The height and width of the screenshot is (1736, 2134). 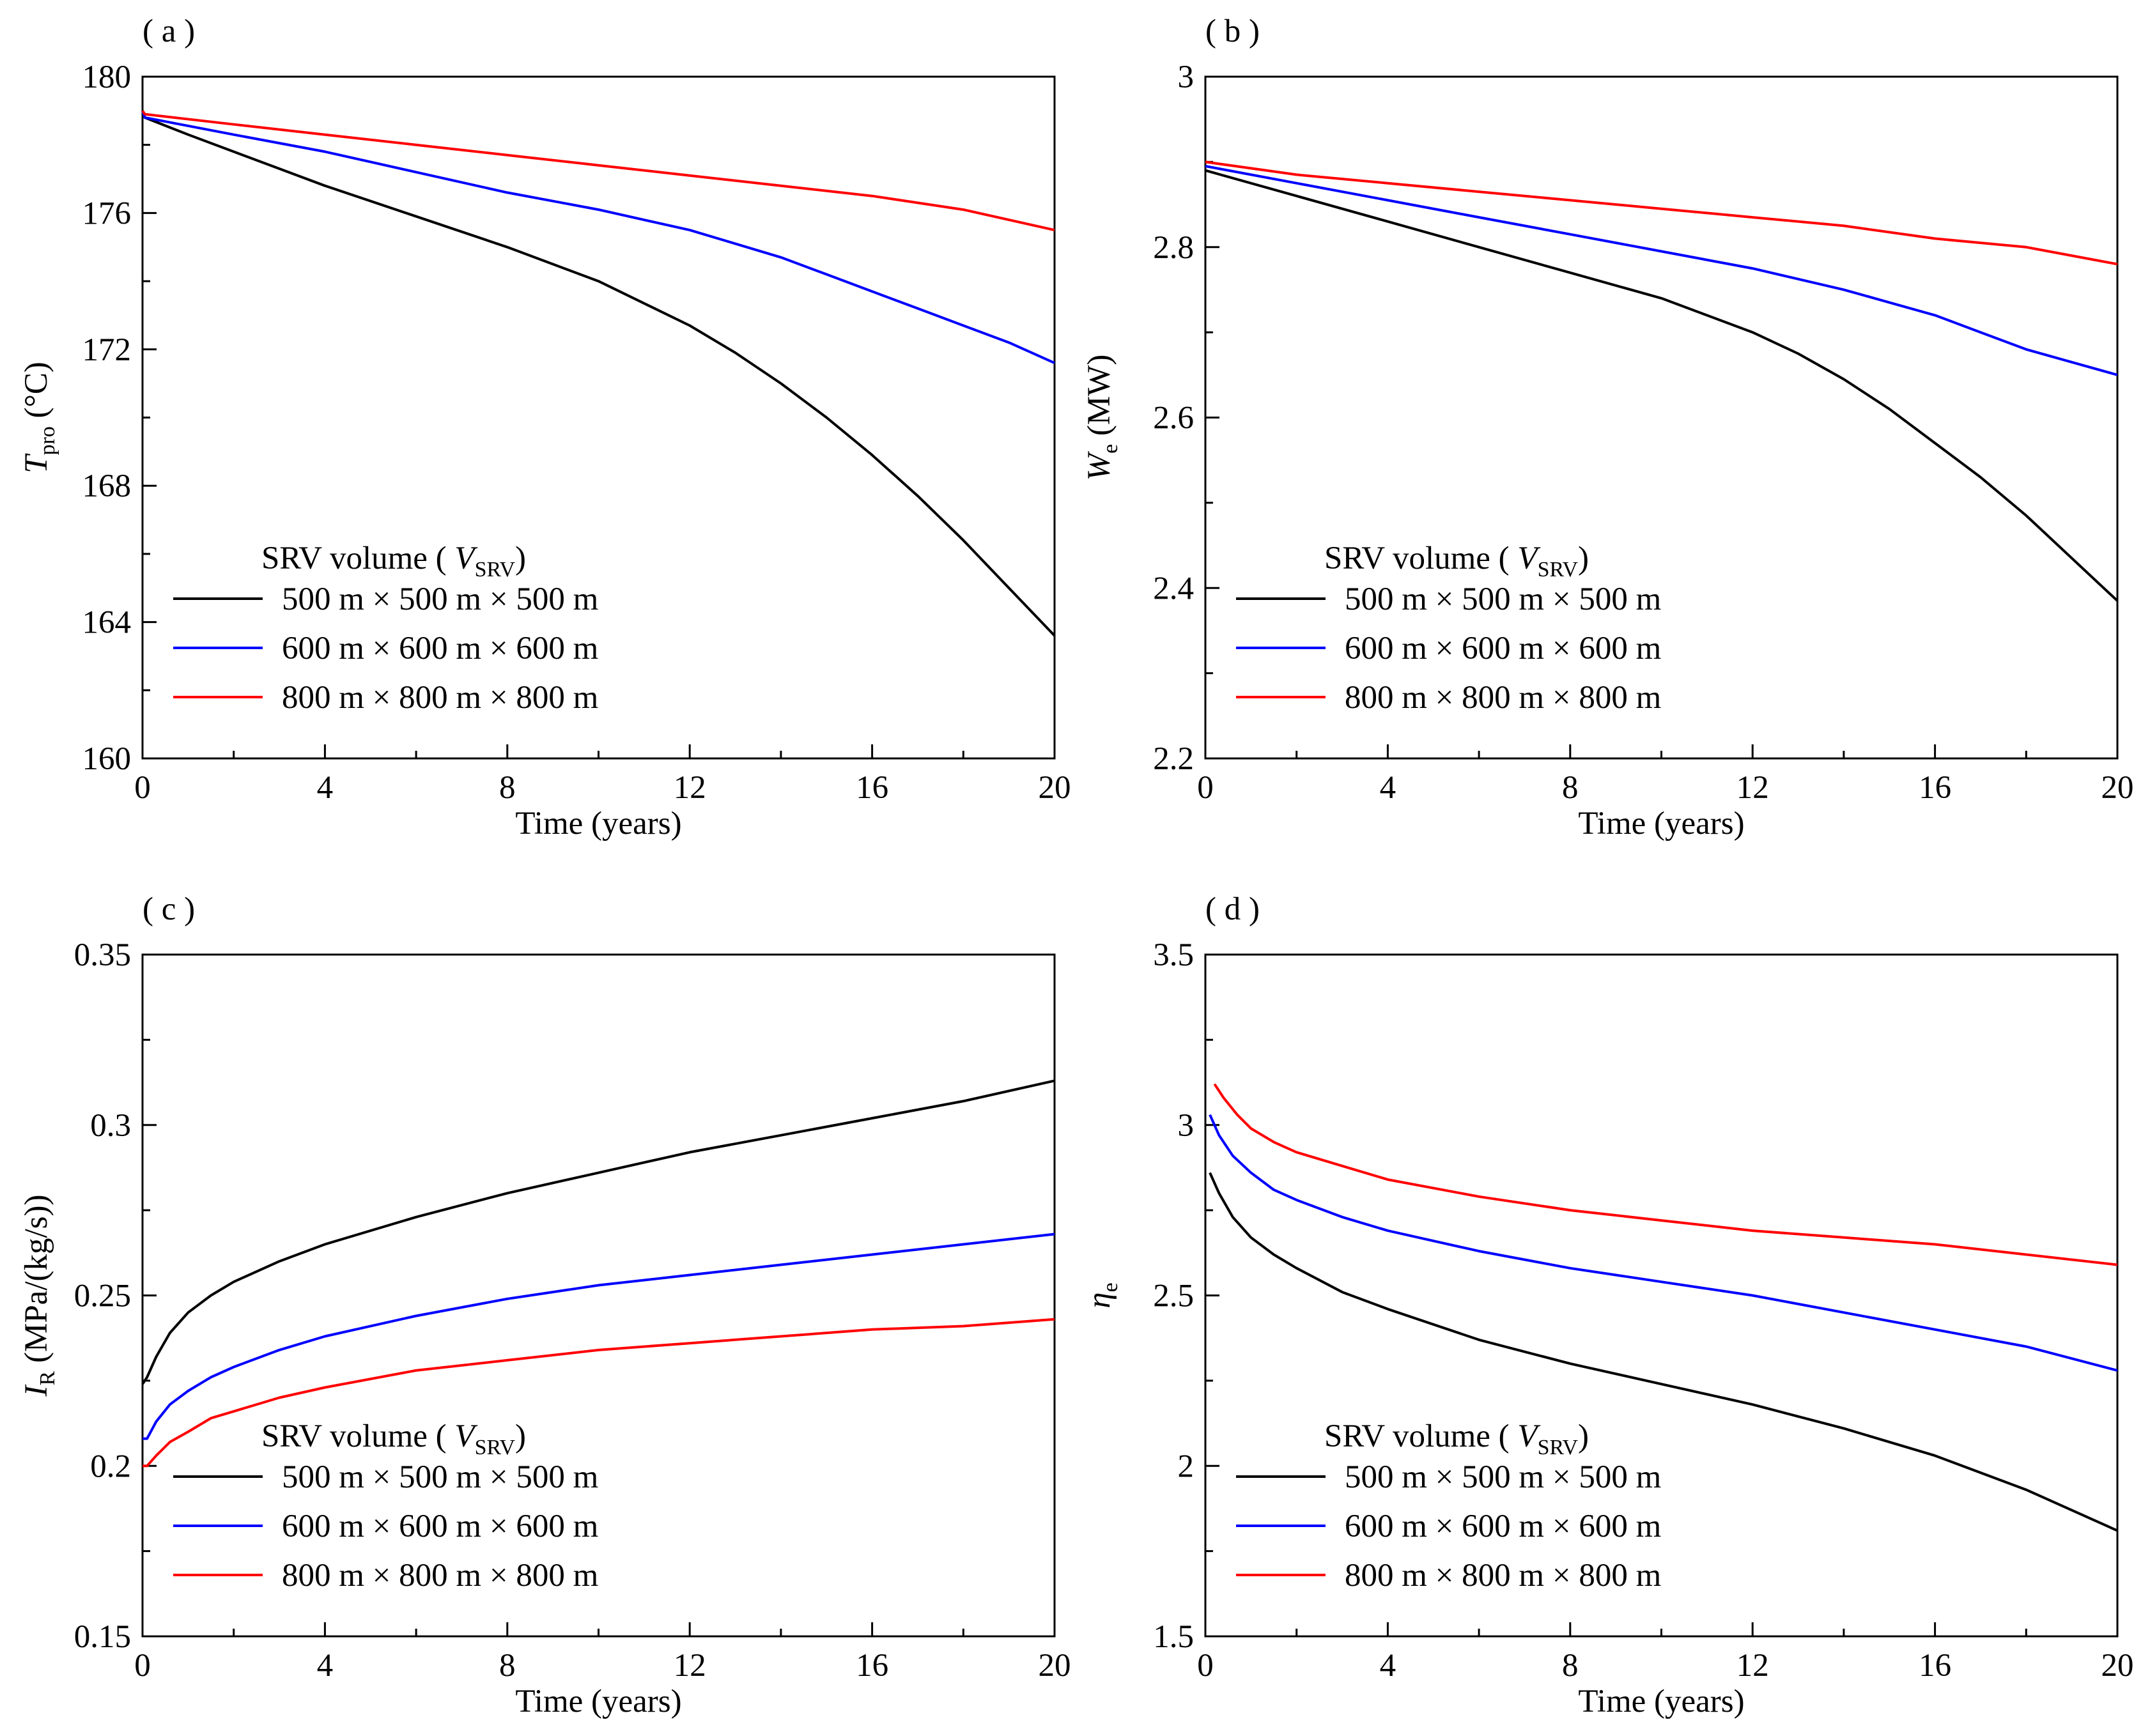 What do you see at coordinates (1173, 759) in the screenshot?
I see `y-tick-label: 2.2` at bounding box center [1173, 759].